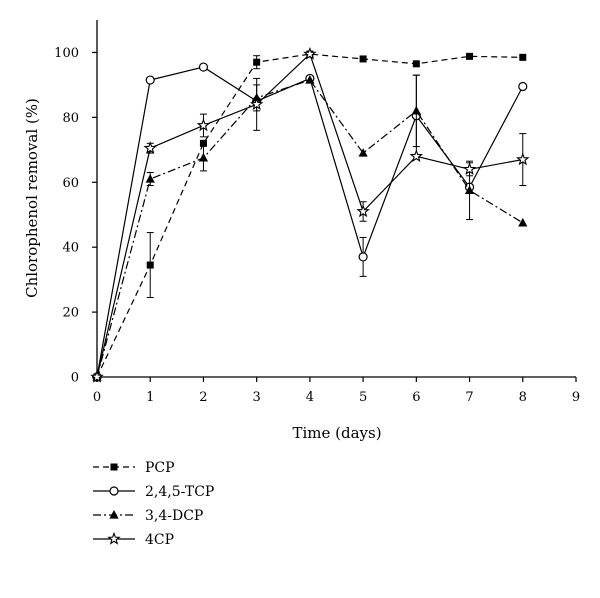  What do you see at coordinates (310, 397) in the screenshot?
I see `x-tick-label: 4` at bounding box center [310, 397].